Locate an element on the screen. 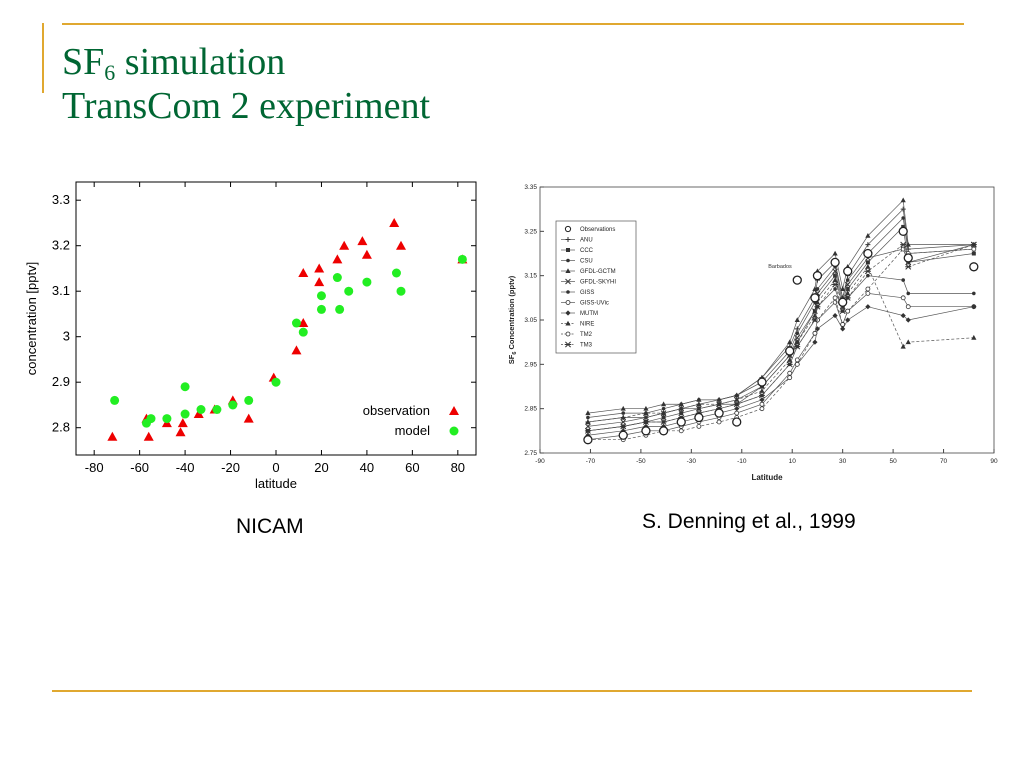 This screenshot has width=1024, height=768. y-tick-label: 2.95 is located at coordinates (530, 364).